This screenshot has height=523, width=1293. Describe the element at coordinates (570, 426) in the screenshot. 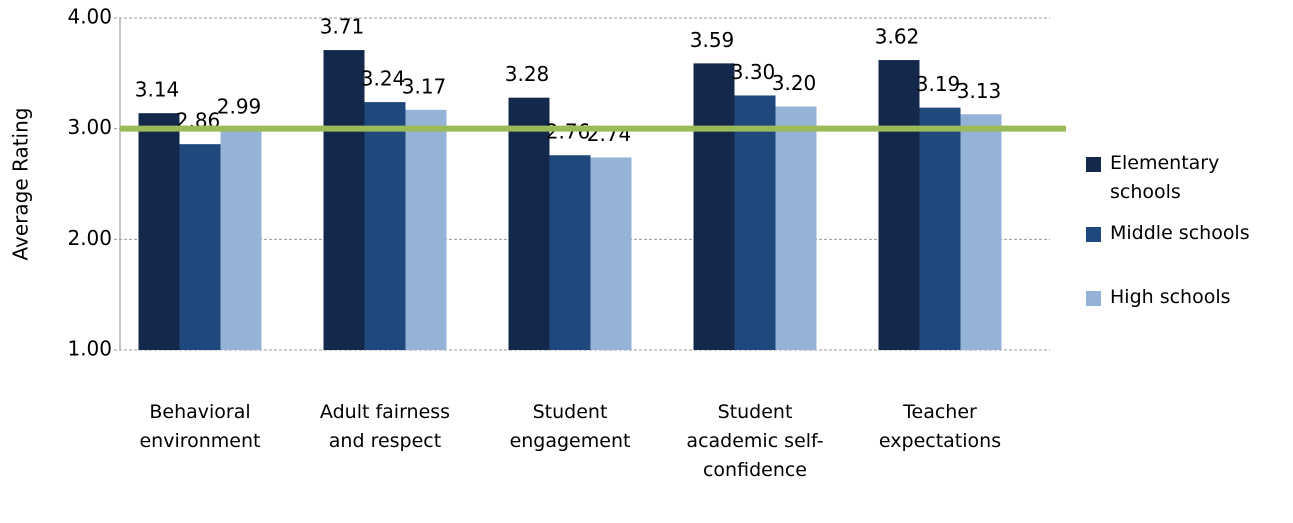

I see `x-tick-label: Student engagement` at that location.